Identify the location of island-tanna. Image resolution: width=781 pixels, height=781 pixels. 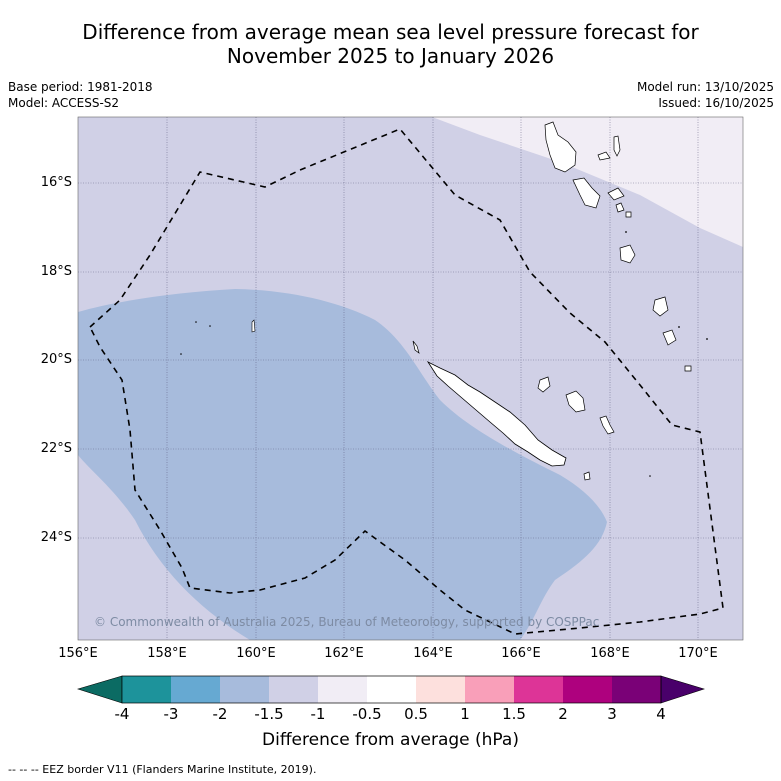
(669, 337).